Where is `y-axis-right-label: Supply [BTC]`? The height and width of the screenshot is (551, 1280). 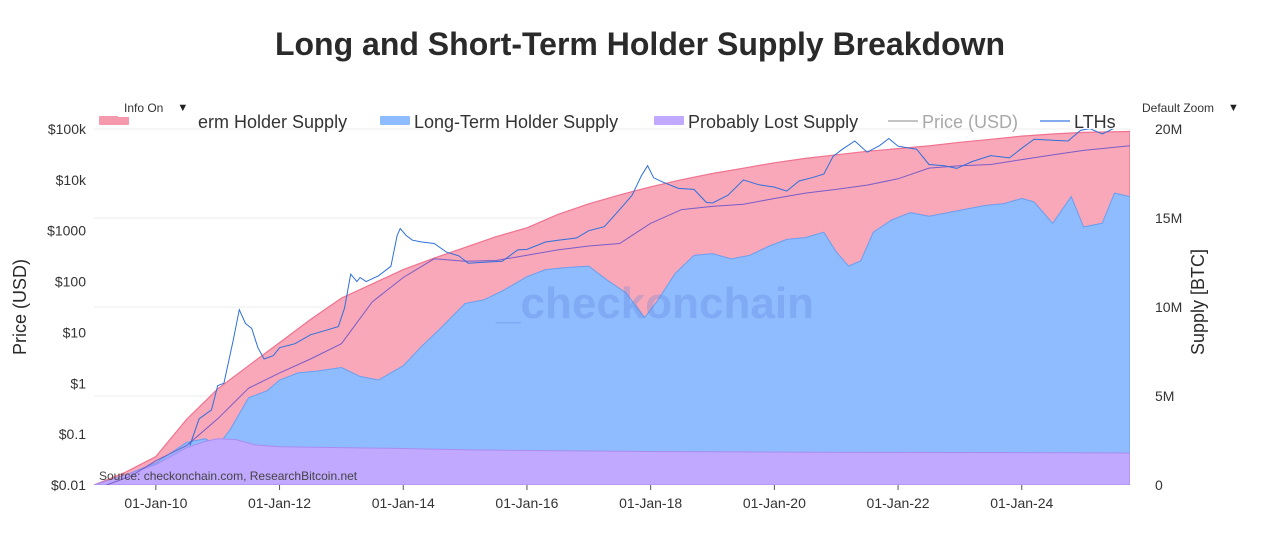
y-axis-right-label: Supply [BTC] is located at coordinates (1198, 302).